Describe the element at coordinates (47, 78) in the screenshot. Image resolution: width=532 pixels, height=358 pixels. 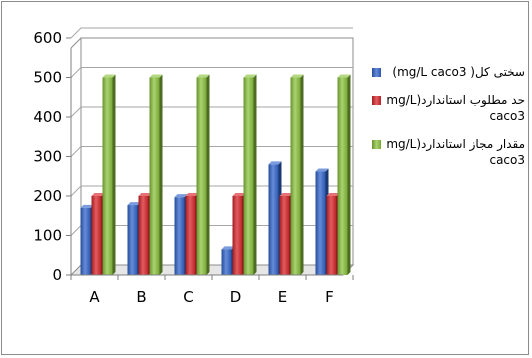
I see `y-tick-label: 500` at that location.